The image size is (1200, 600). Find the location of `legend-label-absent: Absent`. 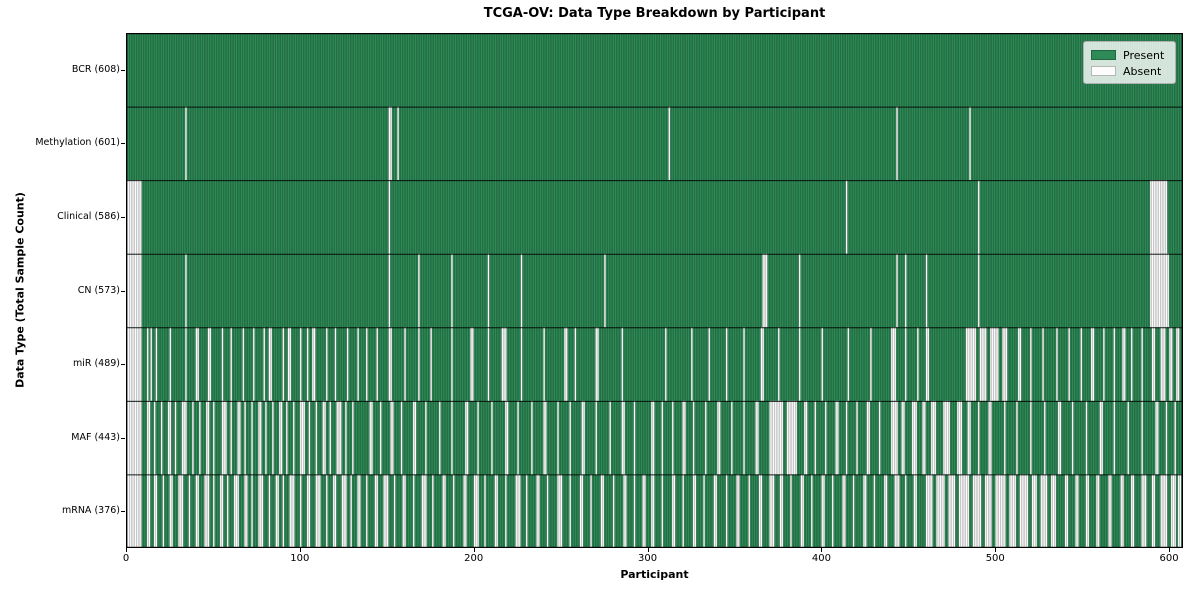

legend-label-absent: Absent is located at coordinates (1142, 71).